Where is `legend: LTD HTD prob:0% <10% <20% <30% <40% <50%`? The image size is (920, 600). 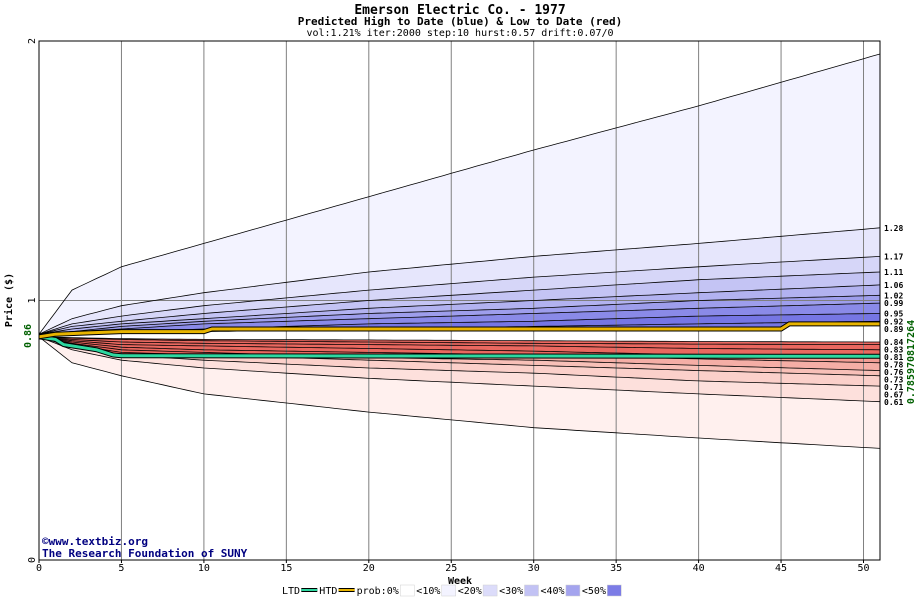
legend: LTD HTD prob:0% <10% <20% <30% <40% <50% is located at coordinates (452, 590).